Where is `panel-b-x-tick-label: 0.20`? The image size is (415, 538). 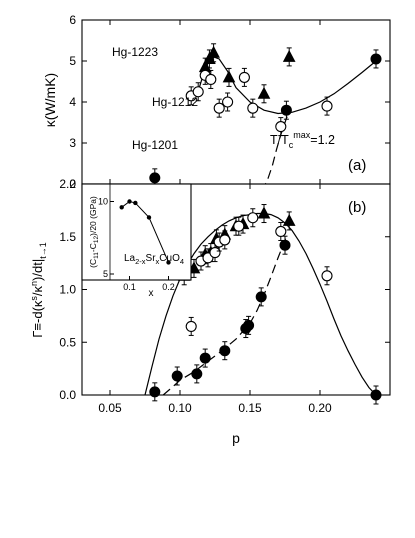
panel-b-x-tick-label: 0.20 is located at coordinates (320, 408).